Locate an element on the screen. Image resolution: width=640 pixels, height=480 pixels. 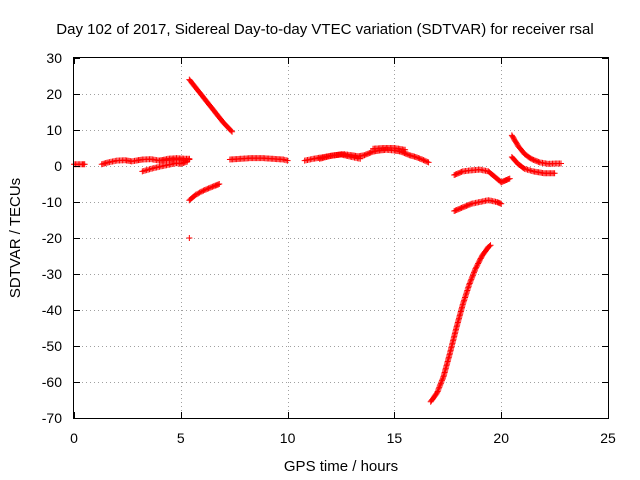
y-tick-label: 30 is located at coordinates (54, 58).